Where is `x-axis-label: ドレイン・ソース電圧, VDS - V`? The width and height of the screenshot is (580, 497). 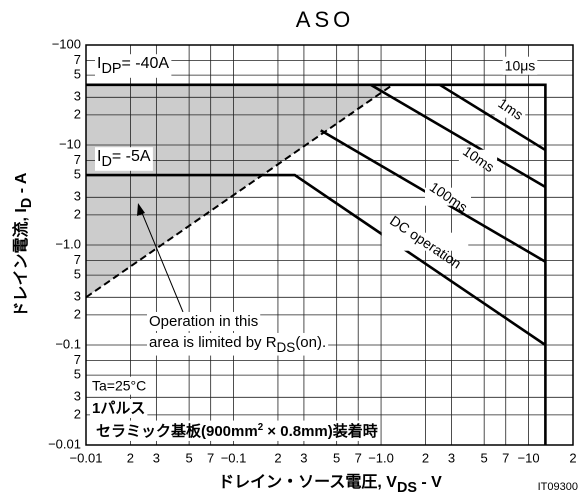 x-axis-label: ドレイン・ソース電圧, VDS - V is located at coordinates (330, 484).